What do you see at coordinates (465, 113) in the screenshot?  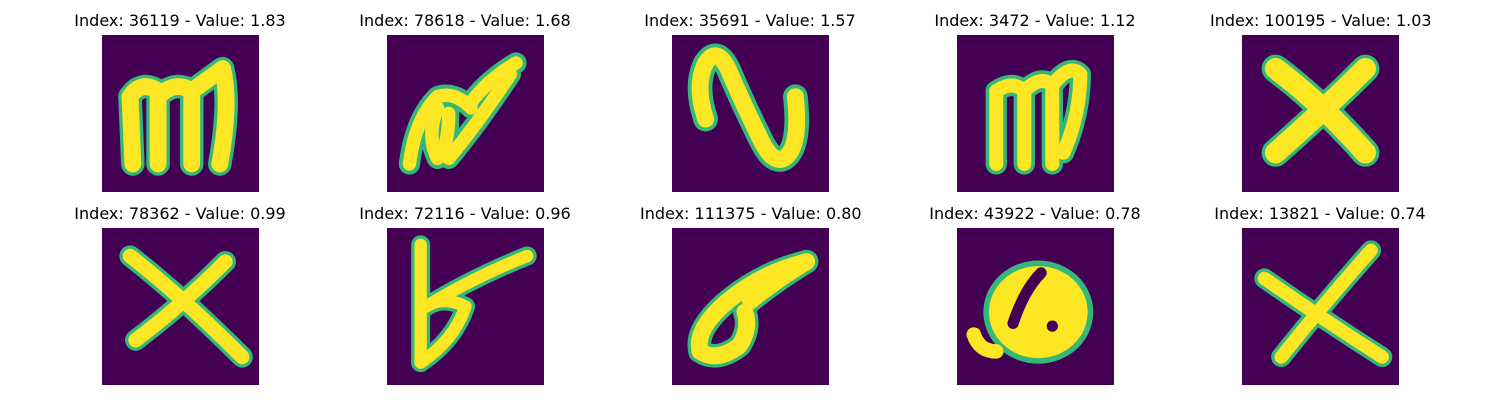 I see `glyph-image-alpha-like` at bounding box center [465, 113].